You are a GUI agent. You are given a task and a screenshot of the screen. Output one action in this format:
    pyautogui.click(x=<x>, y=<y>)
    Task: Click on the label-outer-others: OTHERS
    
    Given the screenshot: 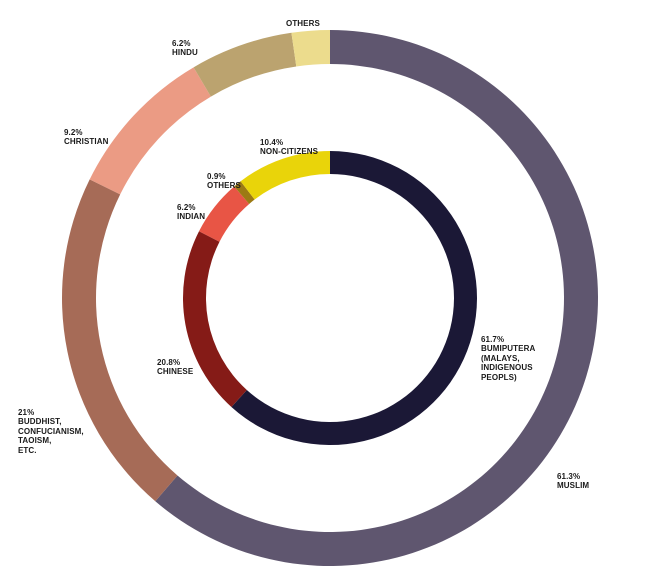 What is the action you would take?
    pyautogui.click(x=303, y=23)
    